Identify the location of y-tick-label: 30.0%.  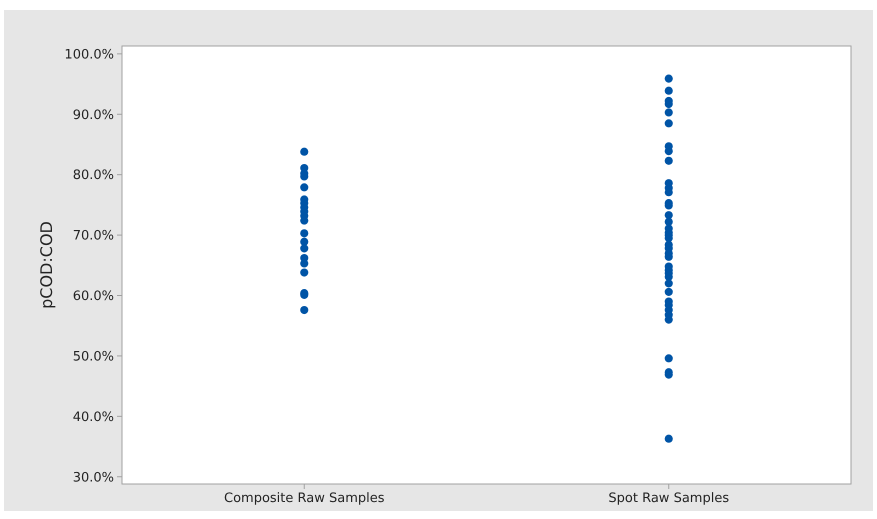
(93, 478).